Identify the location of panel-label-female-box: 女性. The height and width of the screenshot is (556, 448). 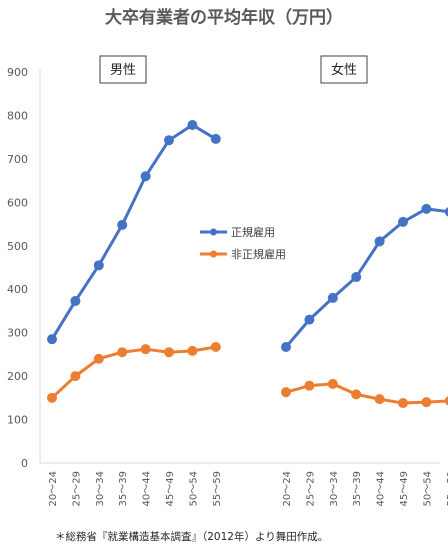
(344, 69).